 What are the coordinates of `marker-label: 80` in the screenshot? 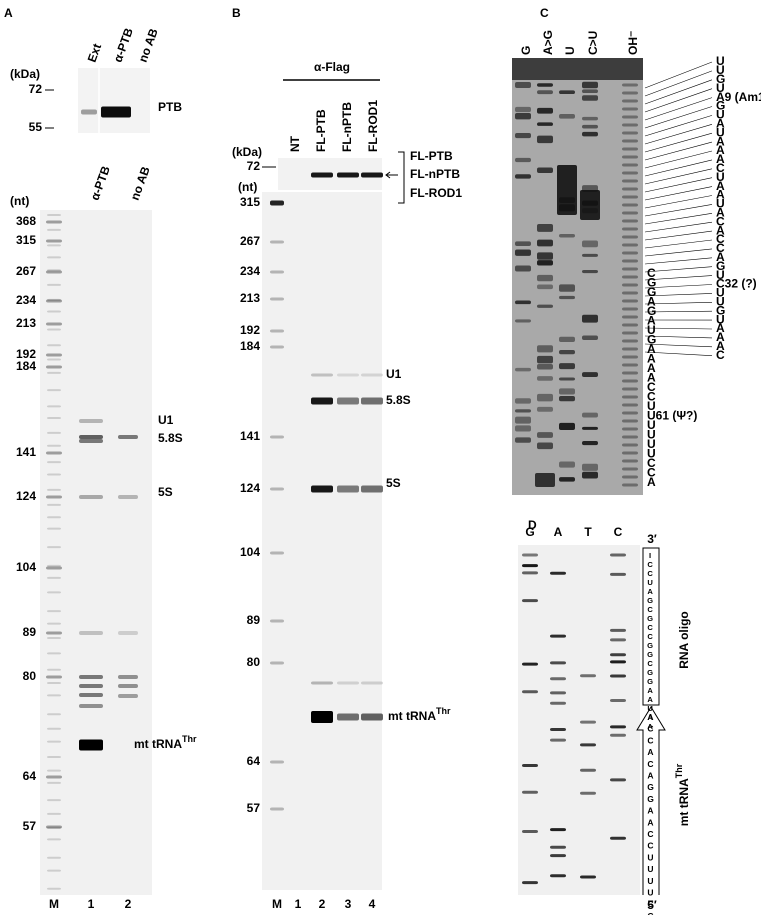 It's located at (254, 662).